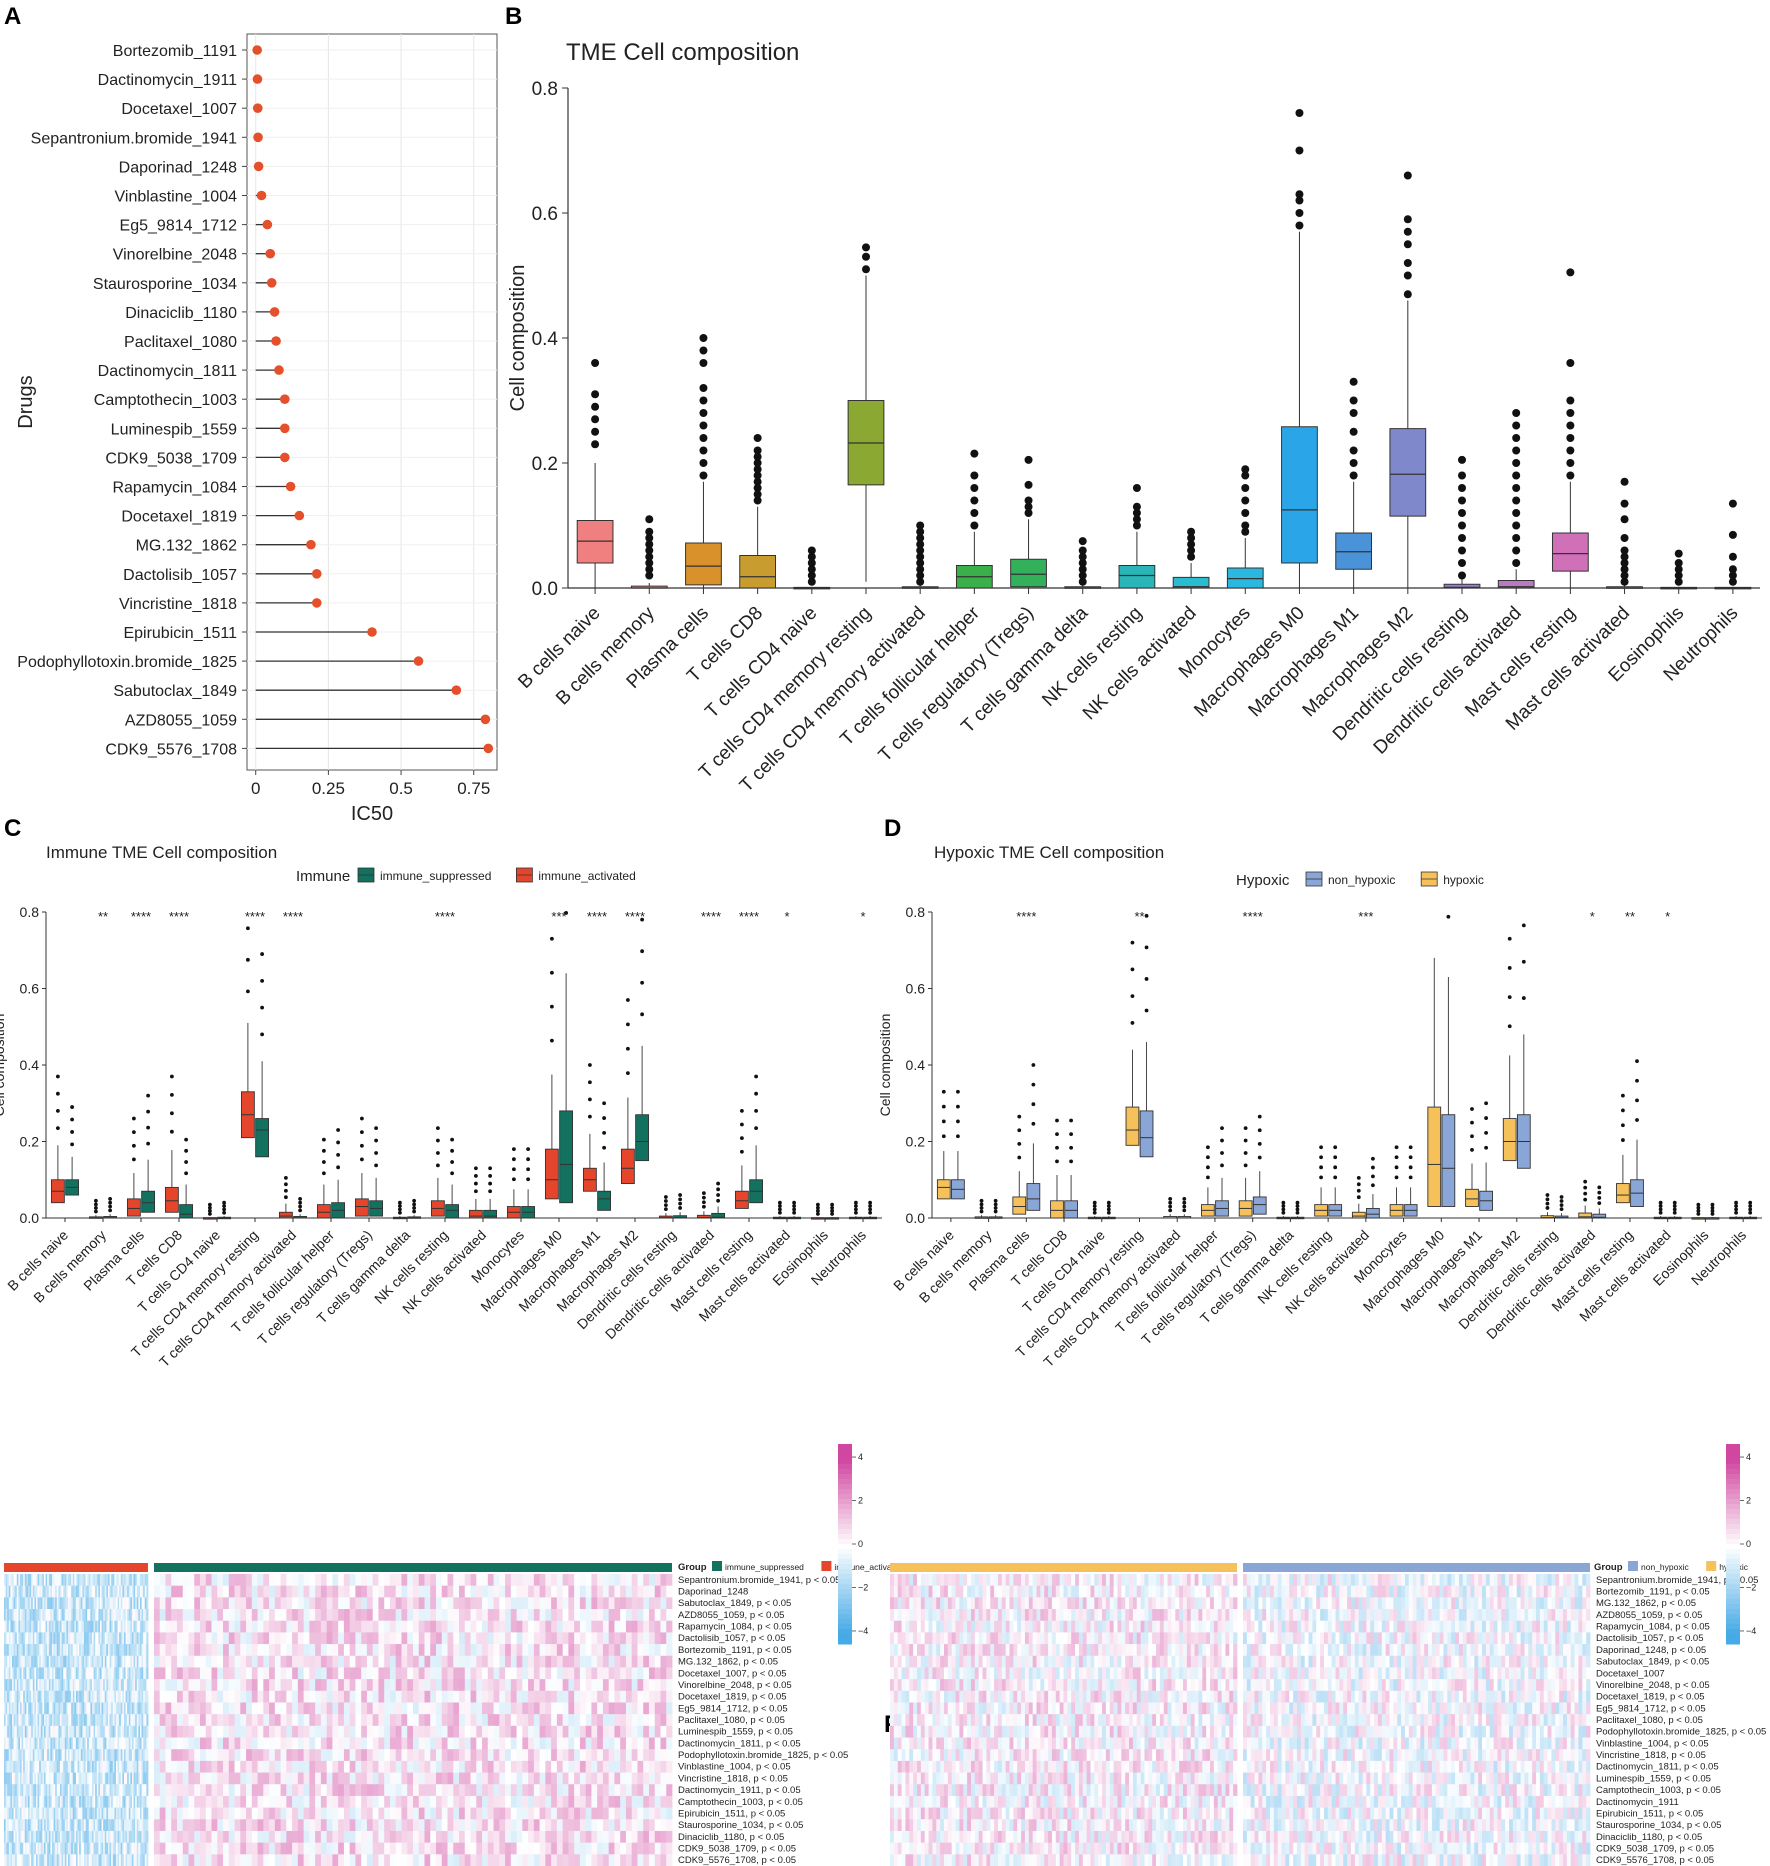 The height and width of the screenshot is (1866, 1770). Describe the element at coordinates (255, 788) in the screenshot. I see `x-tick-label: 0` at that location.